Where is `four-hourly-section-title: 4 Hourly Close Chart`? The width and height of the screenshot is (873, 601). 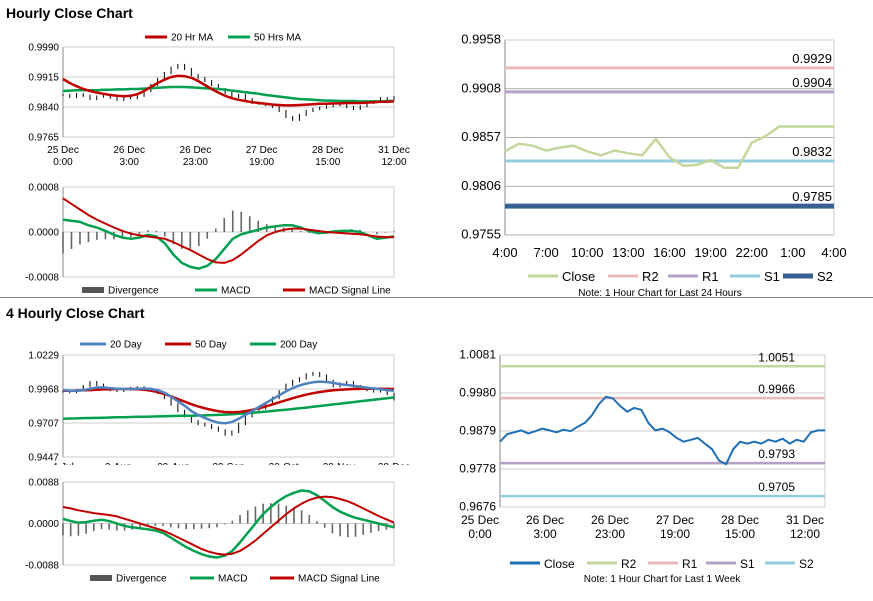
four-hourly-section-title: 4 Hourly Close Chart is located at coordinates (75, 313).